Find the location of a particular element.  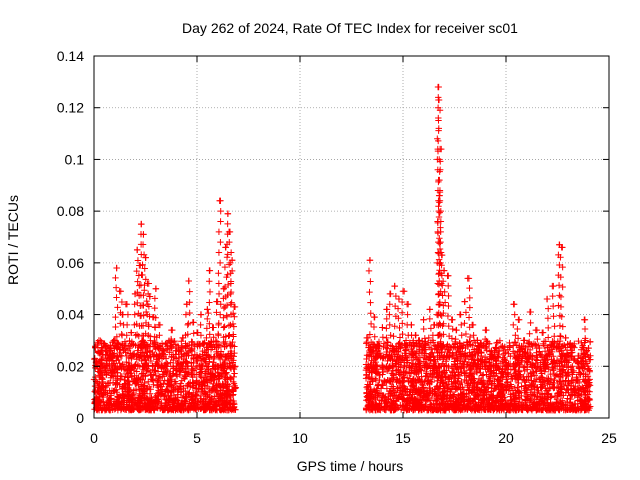

y-tick-label: 0.04 is located at coordinates (70, 315).